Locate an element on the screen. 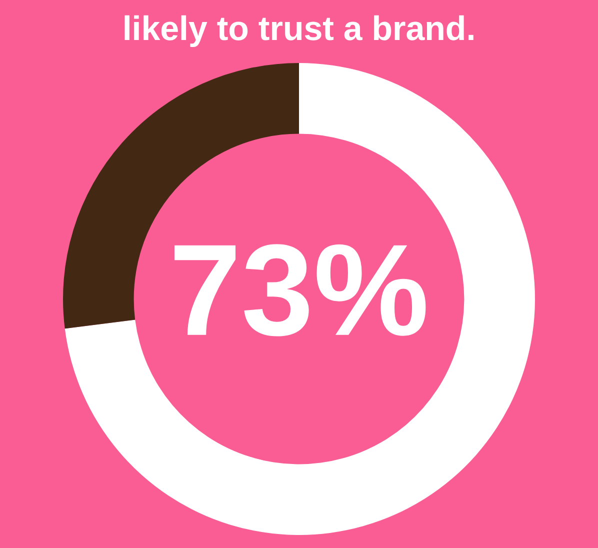 The width and height of the screenshot is (598, 548). chart-title: likely to trust a brand. is located at coordinates (299, 29).